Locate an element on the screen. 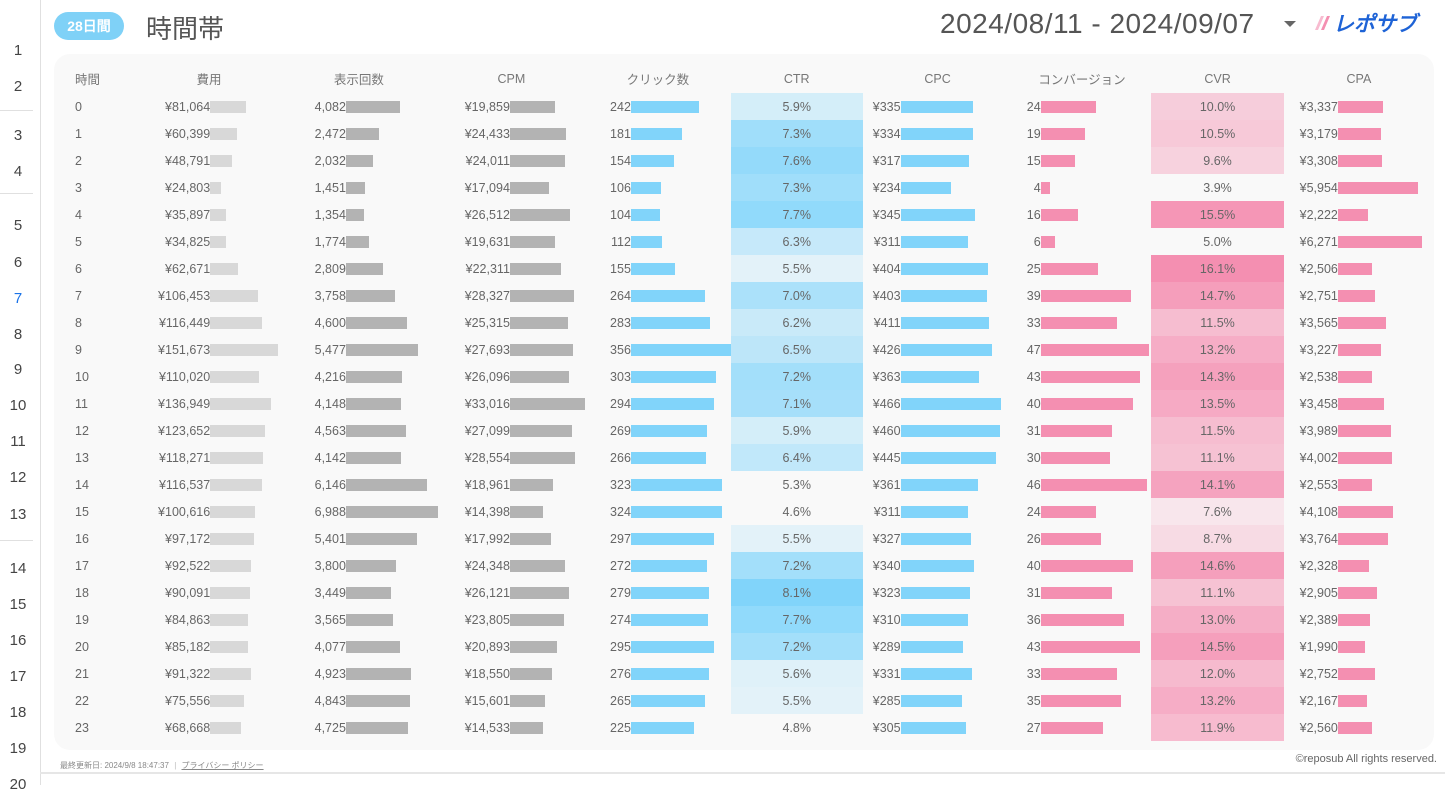 This screenshot has width=1445, height=799. hour-label: 23 is located at coordinates (82, 727).